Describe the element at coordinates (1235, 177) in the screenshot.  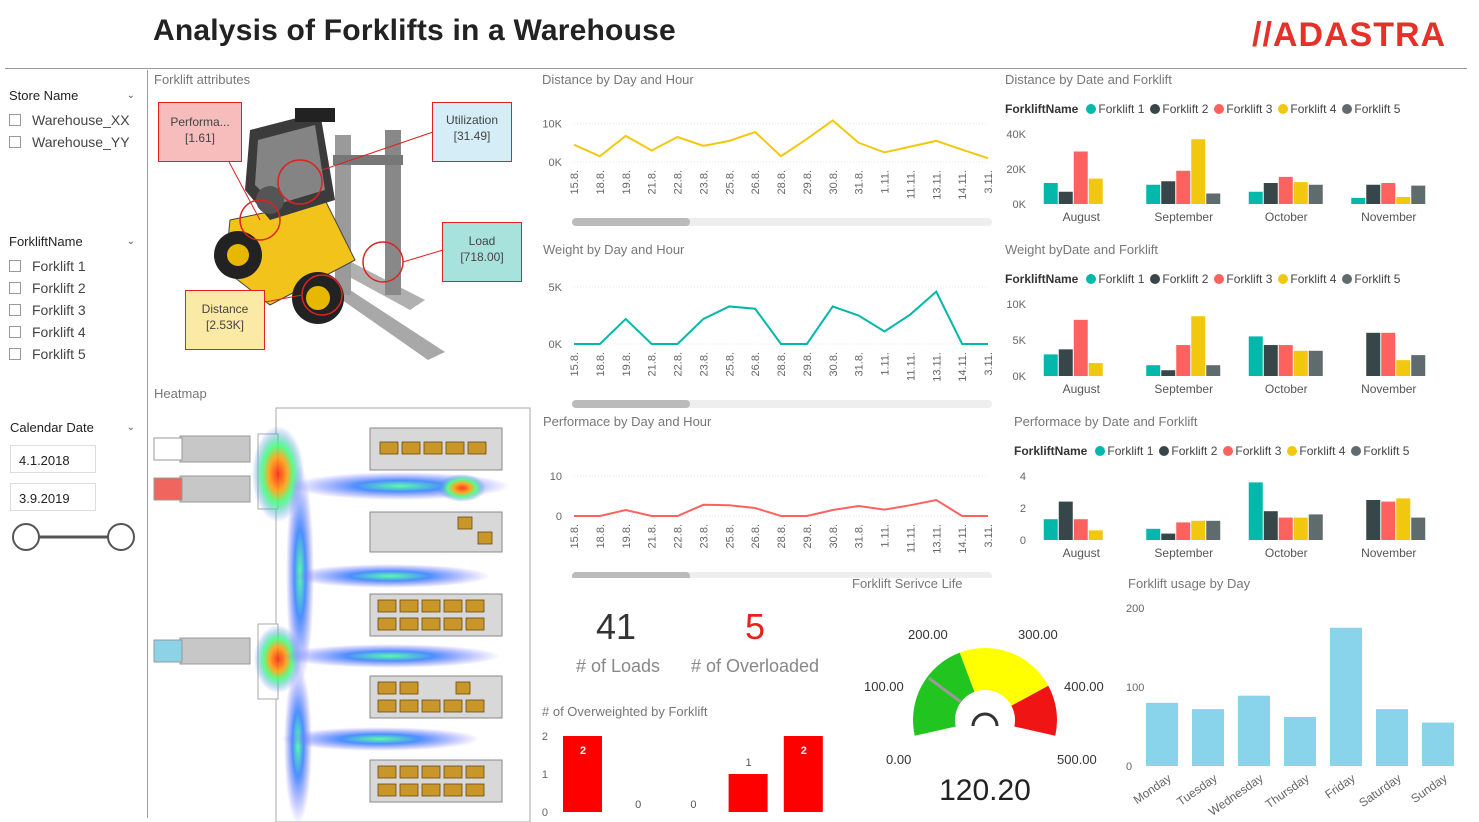
I see `distance-bar-chart: 40K 20K 0K August September October November` at that location.